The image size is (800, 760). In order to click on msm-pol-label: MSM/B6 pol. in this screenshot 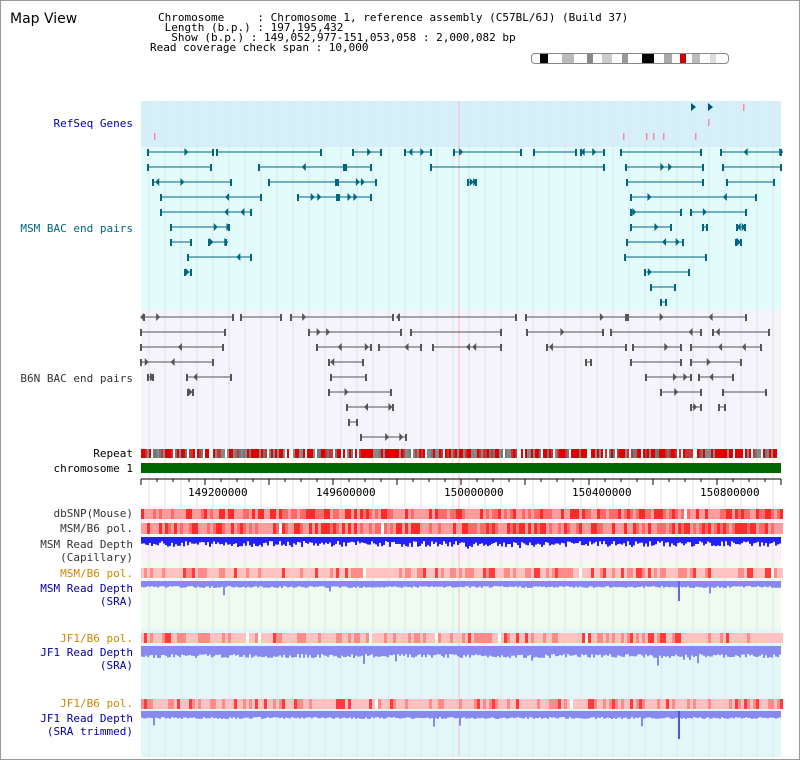, I will do `click(96, 528)`.